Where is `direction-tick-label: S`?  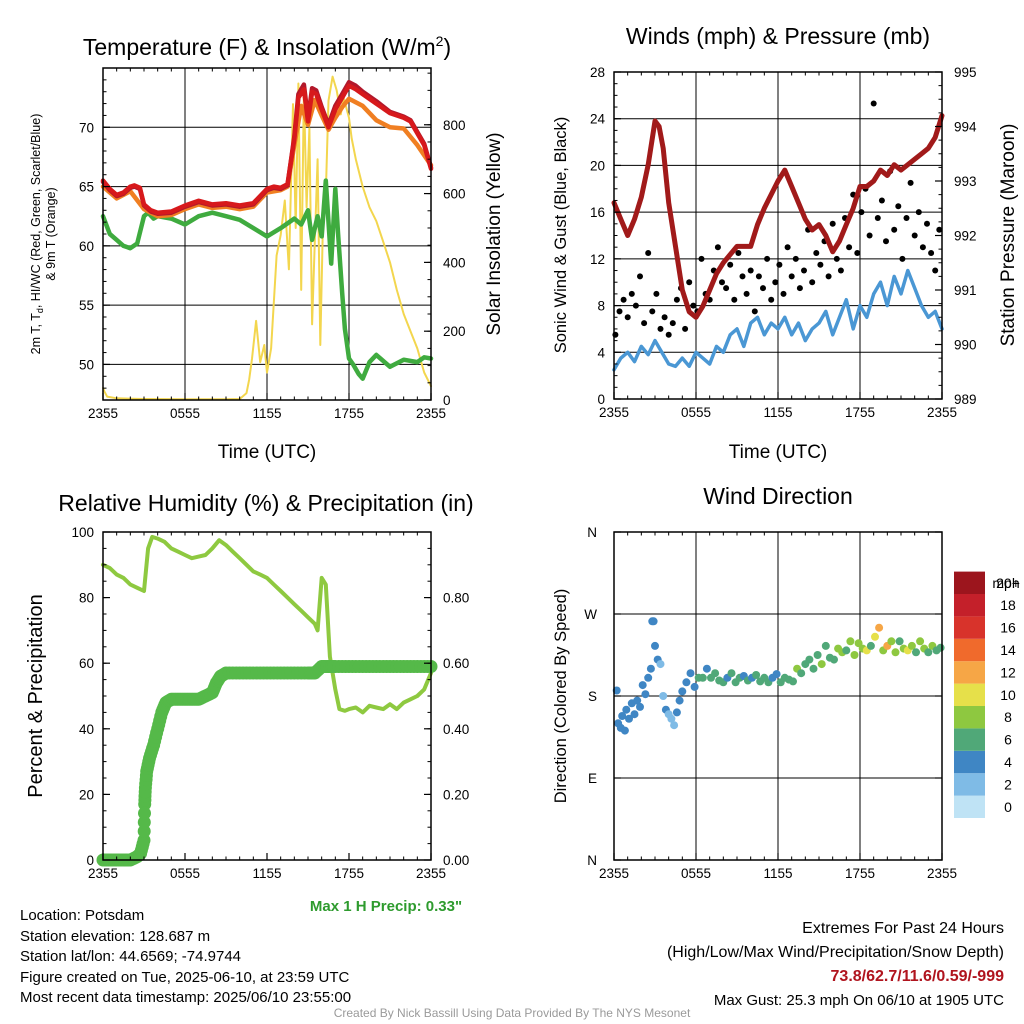 direction-tick-label: S is located at coordinates (592, 696).